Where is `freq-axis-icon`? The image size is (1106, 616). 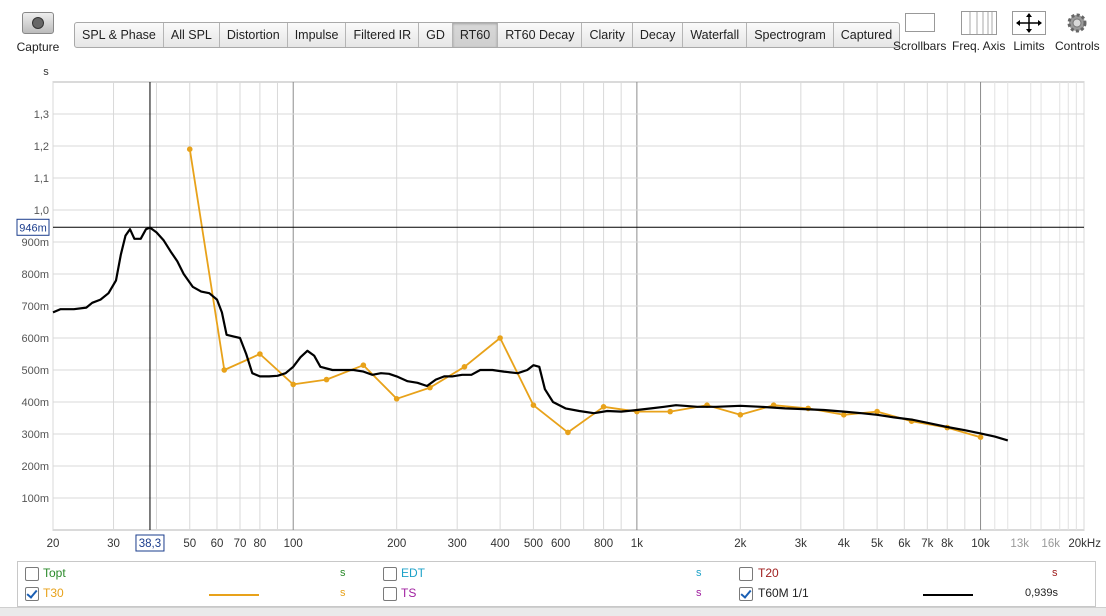
freq-axis-icon is located at coordinates (978, 23).